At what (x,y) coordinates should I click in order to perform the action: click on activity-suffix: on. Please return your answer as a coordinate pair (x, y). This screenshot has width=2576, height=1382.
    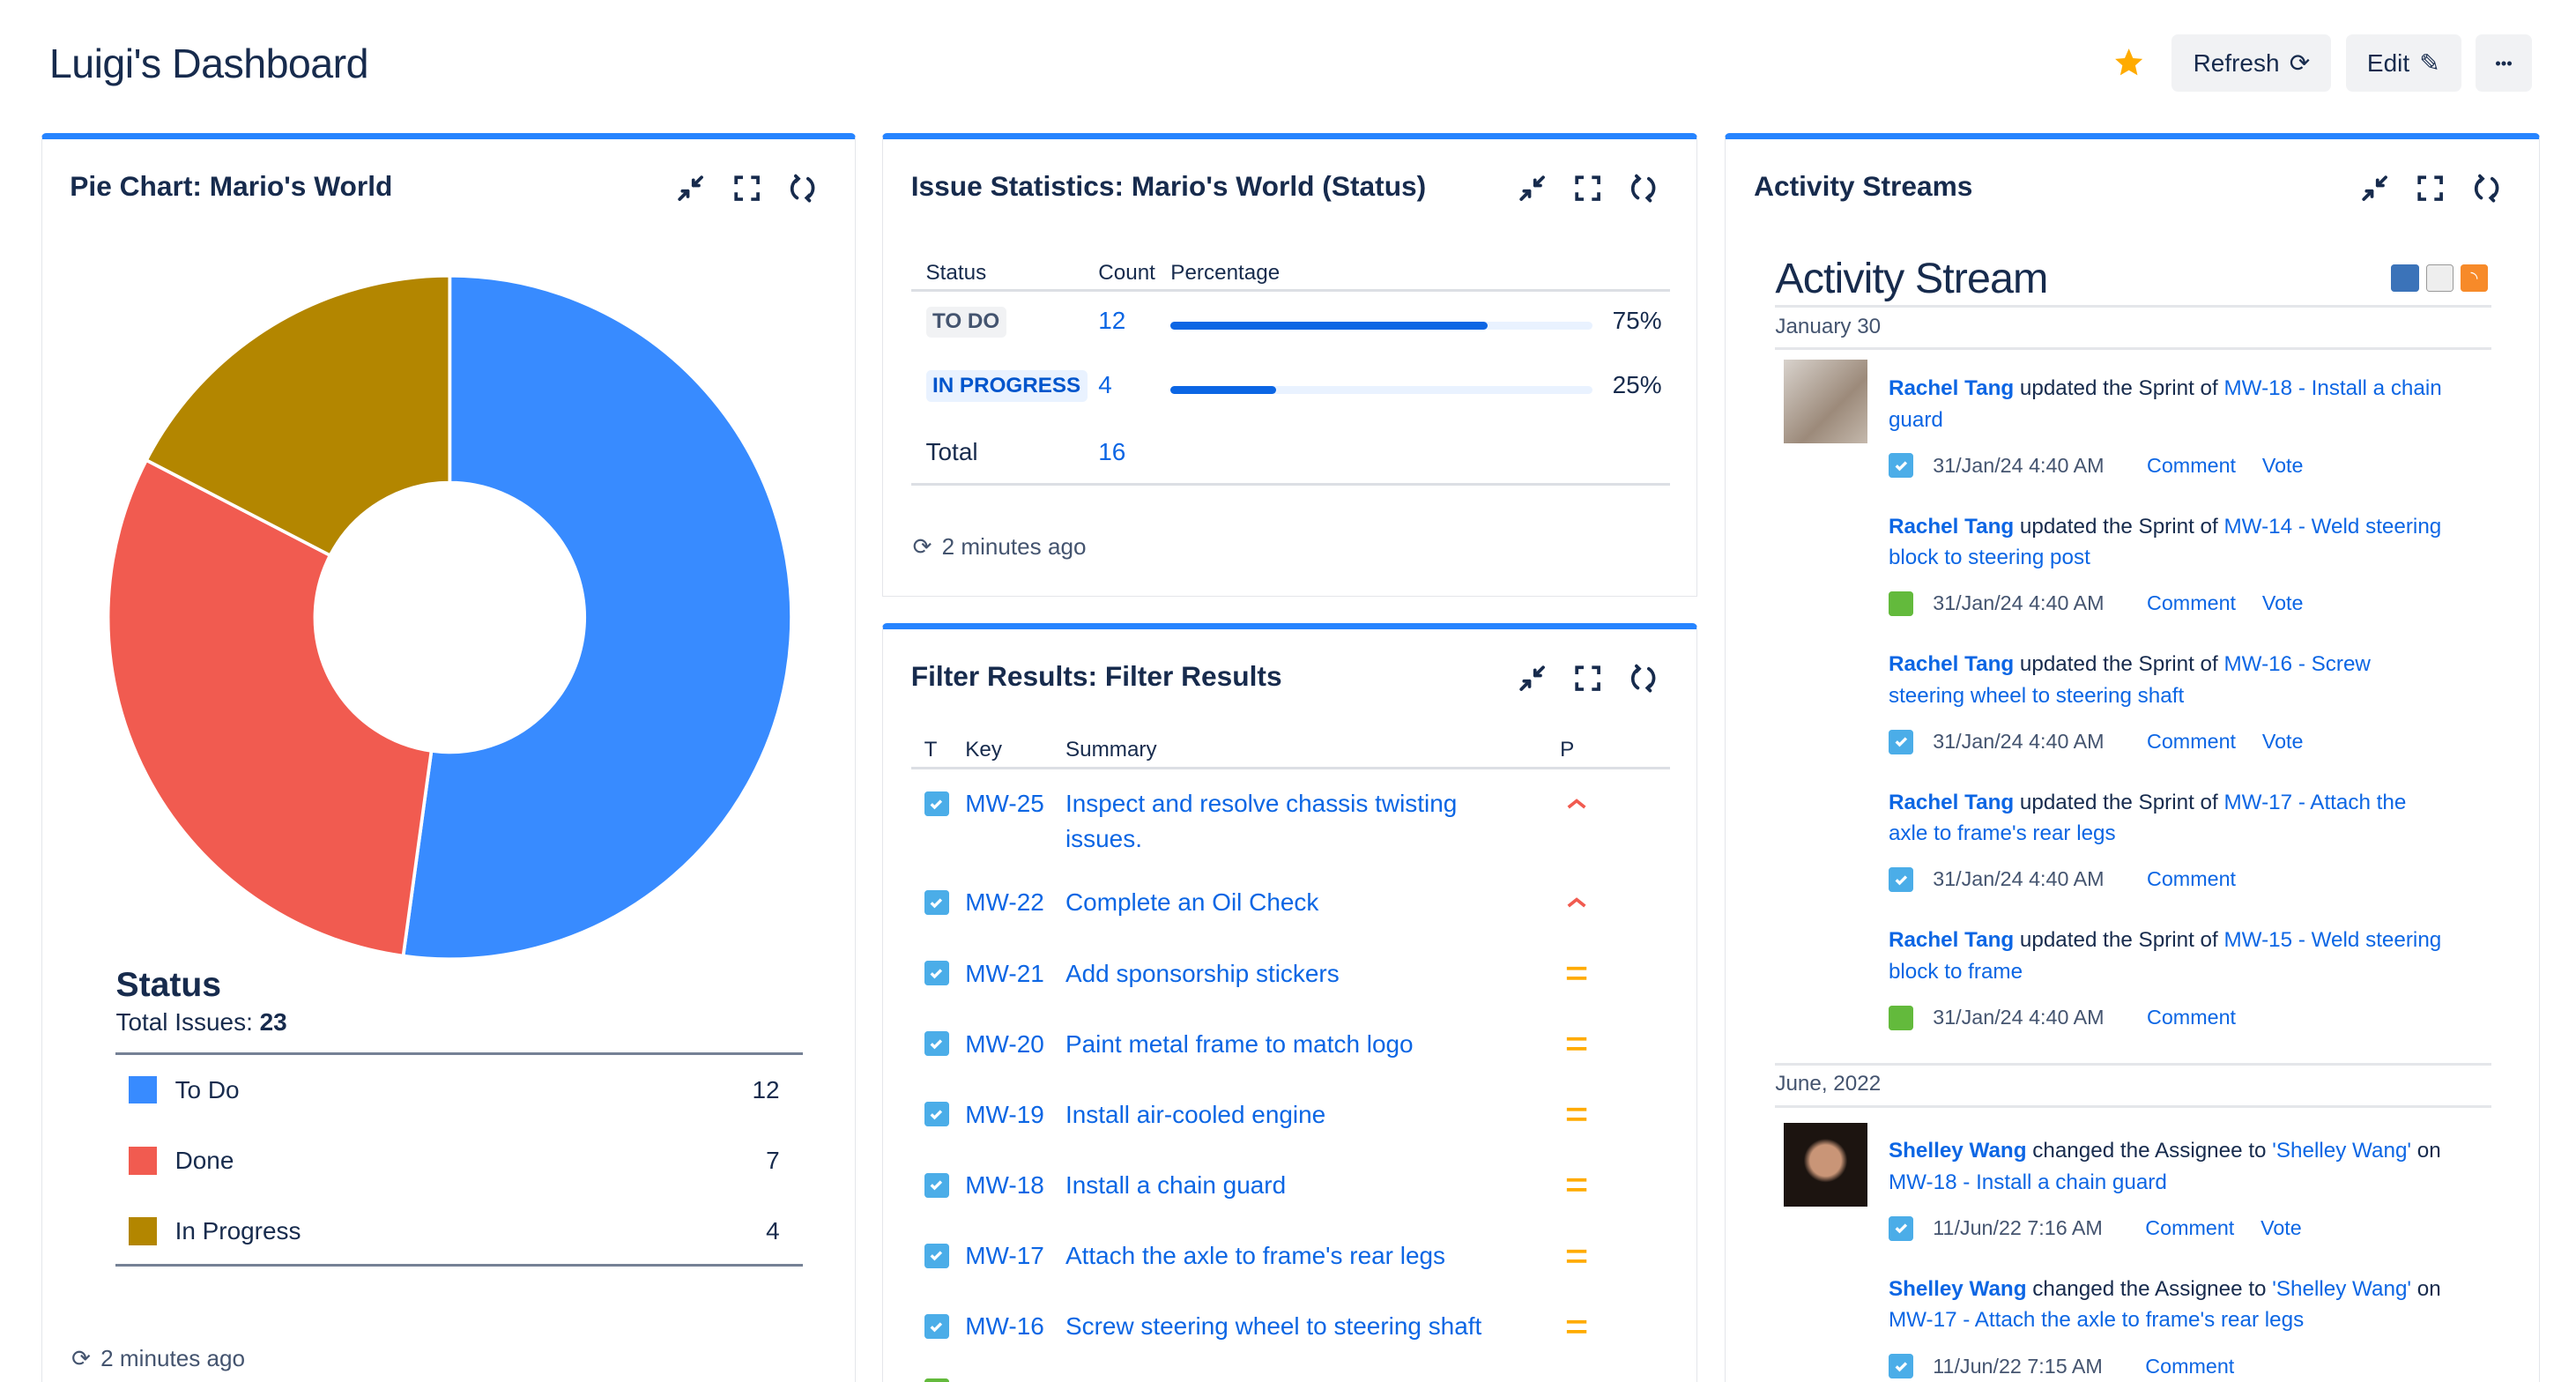
    Looking at the image, I should click on (2428, 1151).